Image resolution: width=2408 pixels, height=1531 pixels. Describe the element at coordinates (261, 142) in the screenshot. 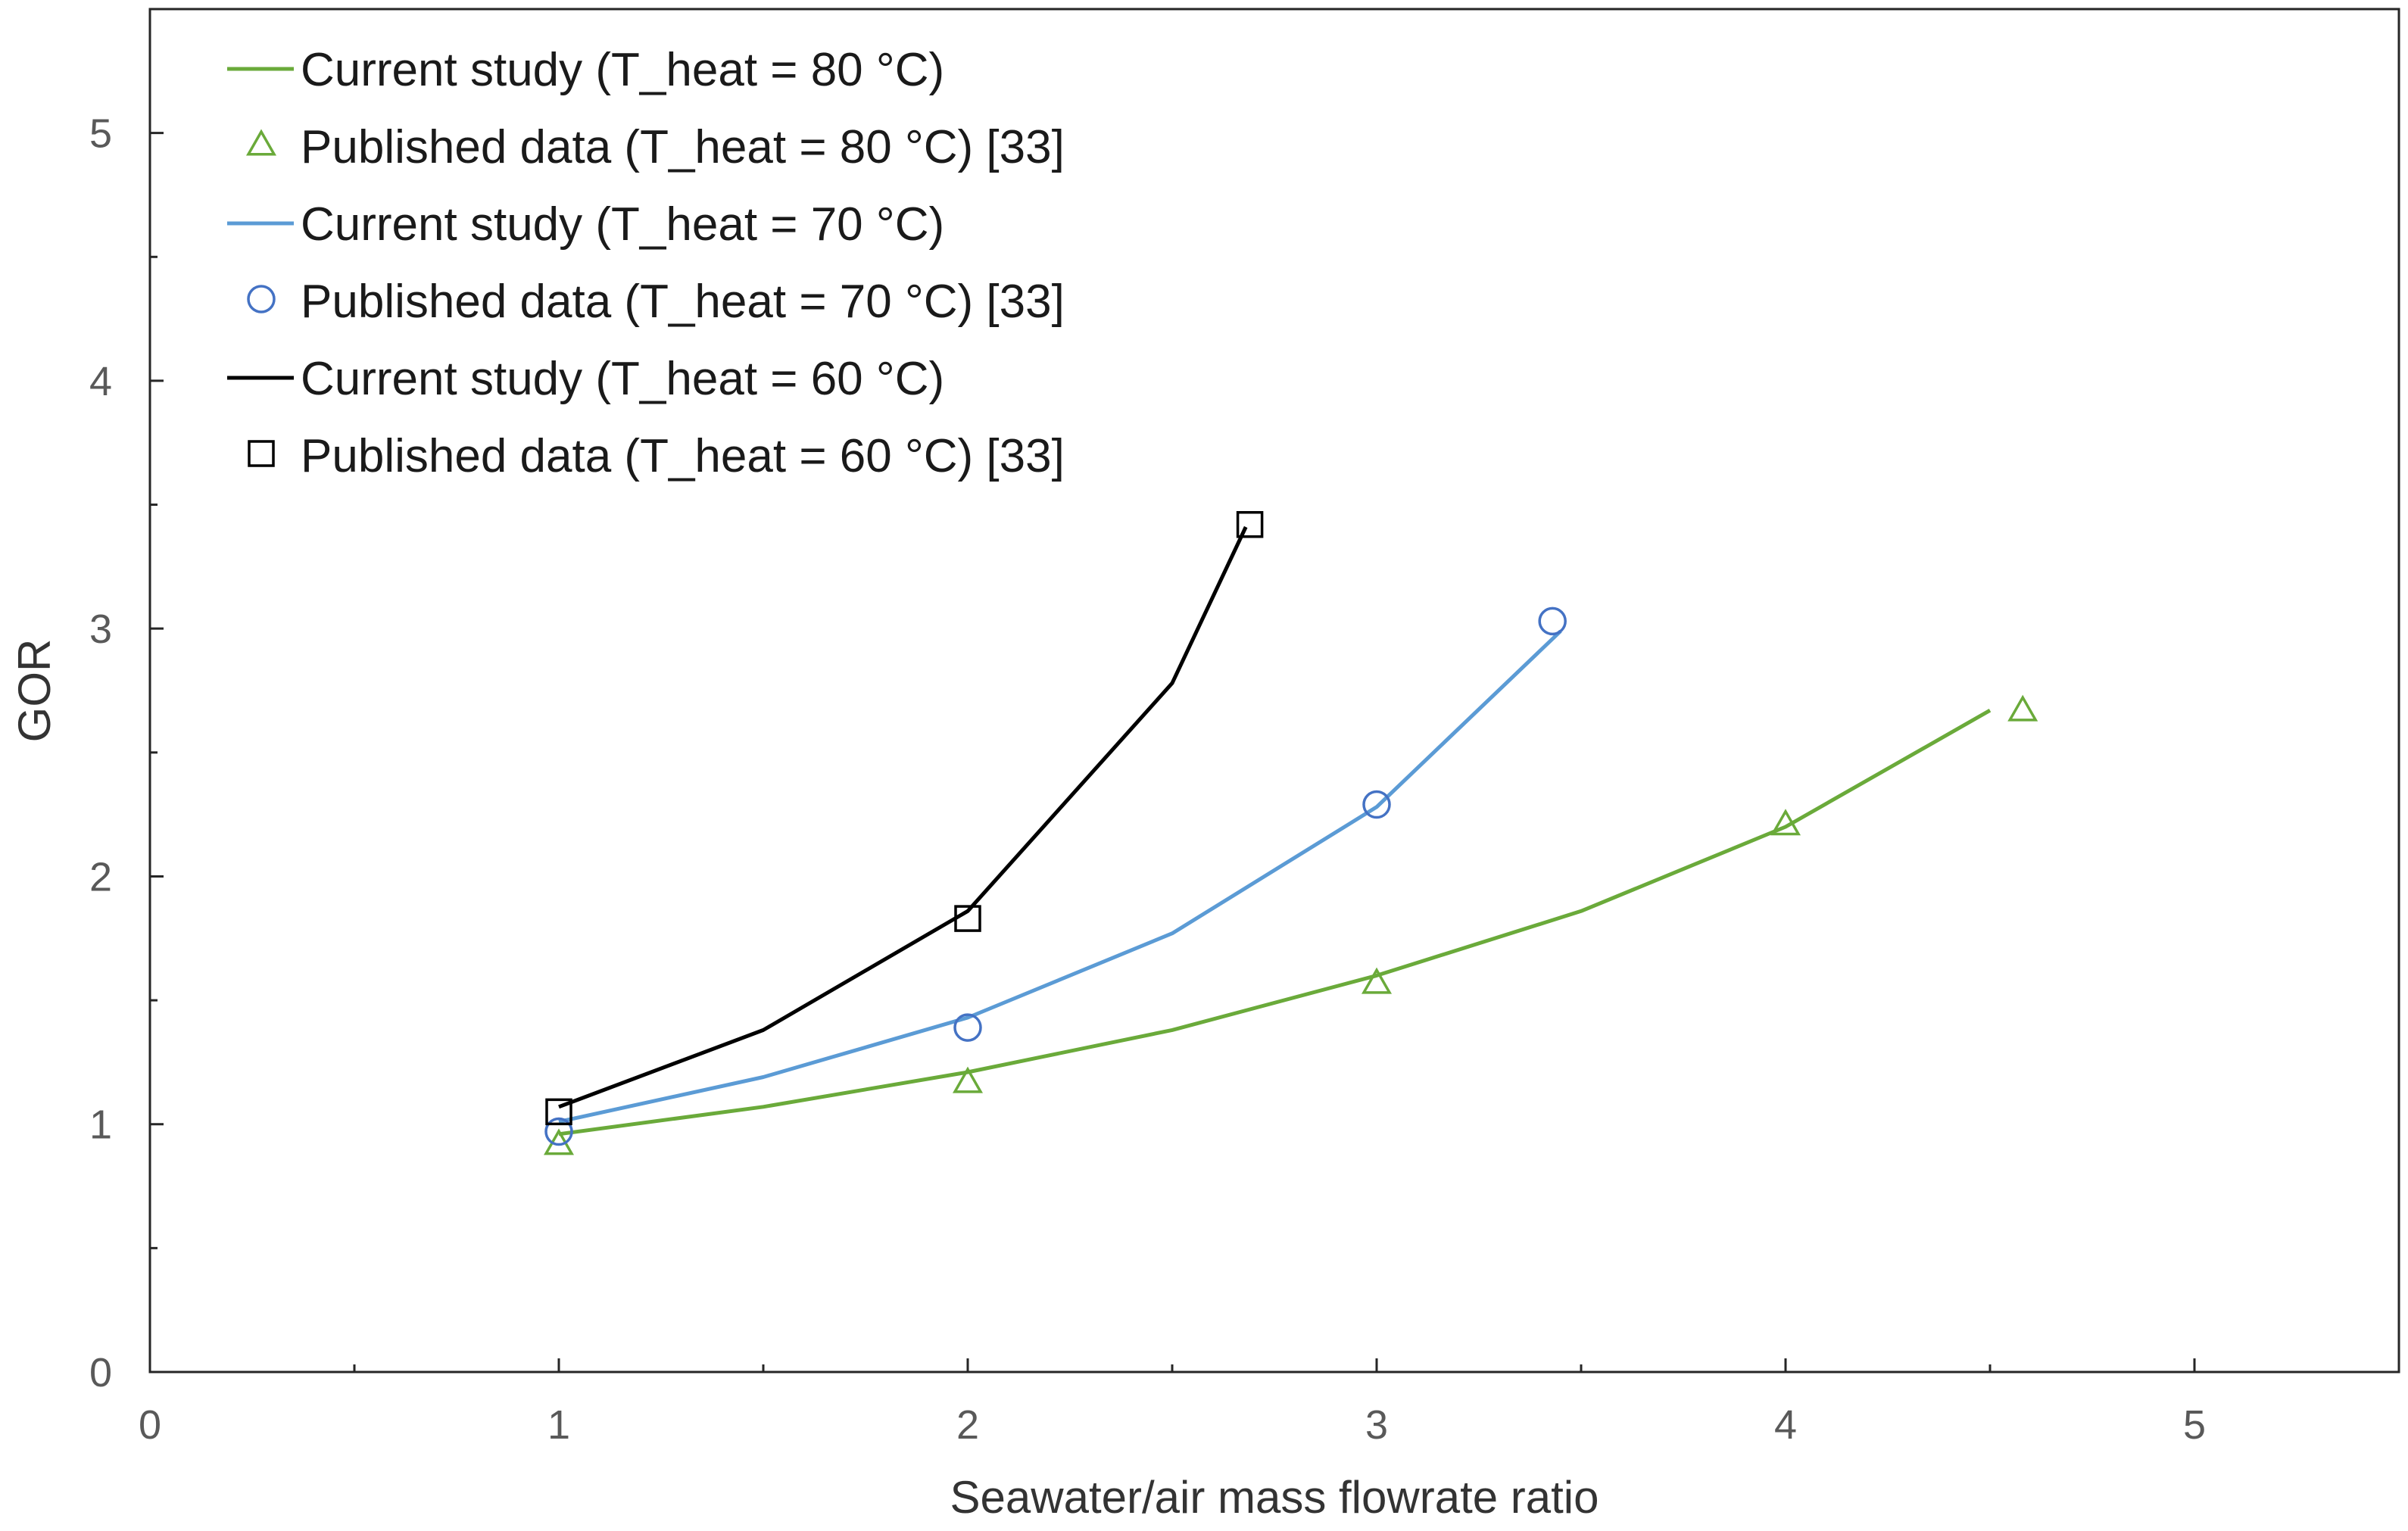

I see `legend-marker-triangle` at that location.